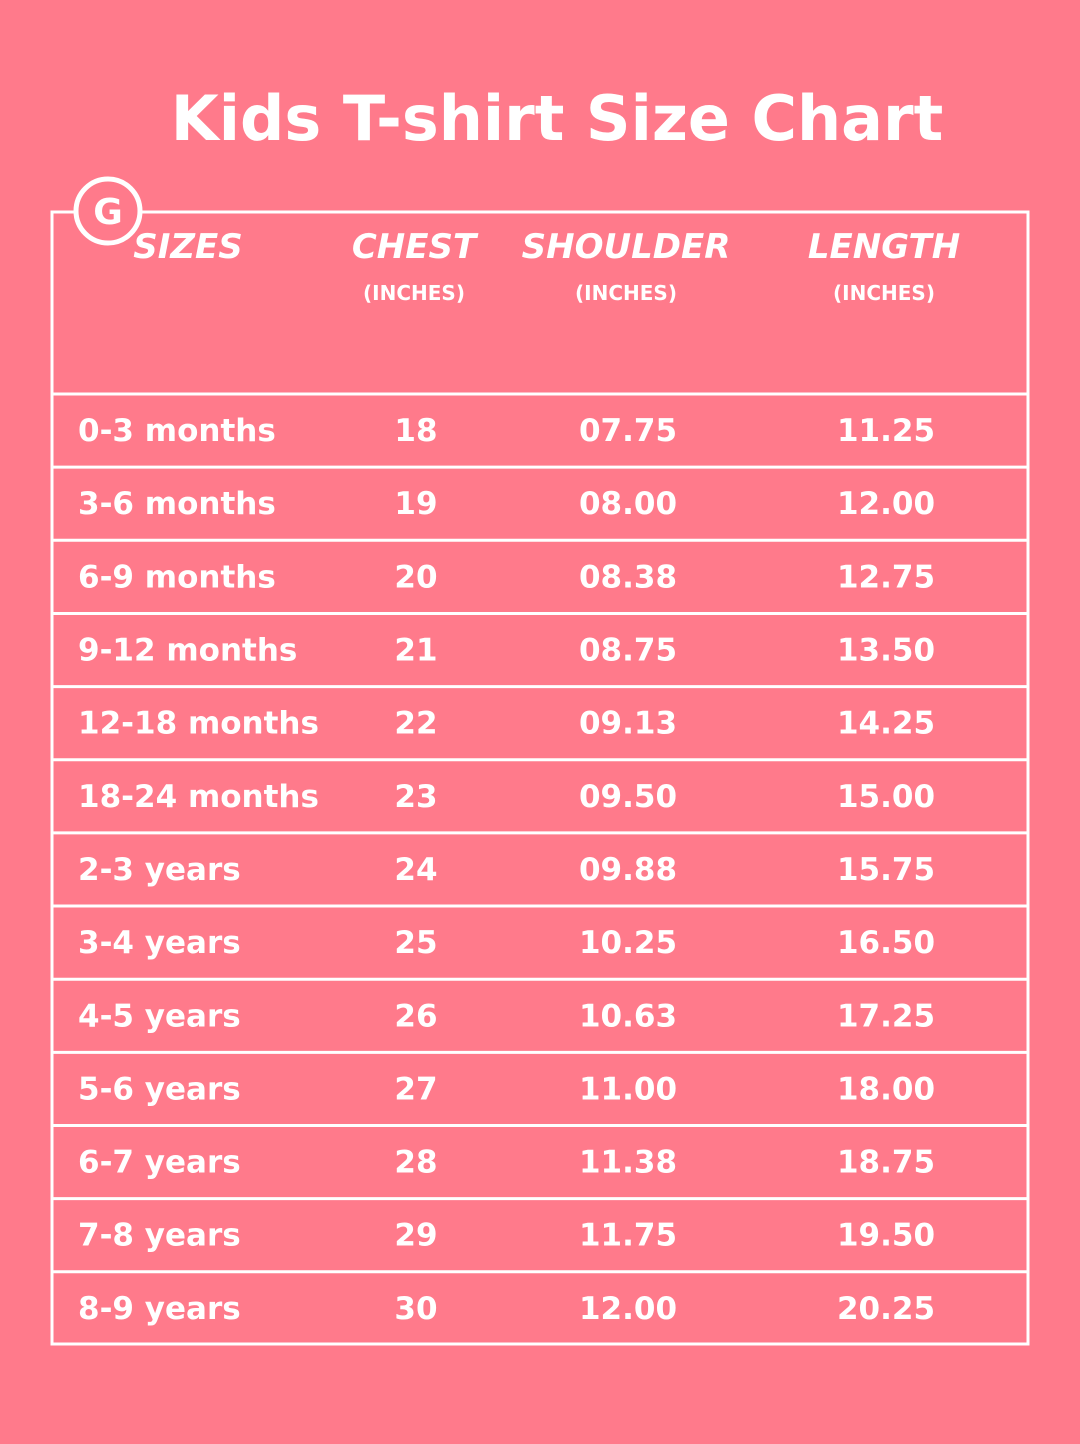  Describe the element at coordinates (628, 1163) in the screenshot. I see `table-cell: 11.38` at that location.